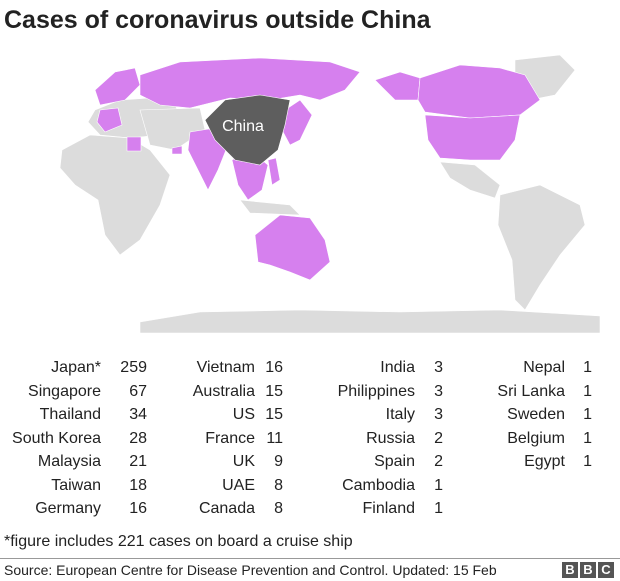 Image resolution: width=620 pixels, height=581 pixels. What do you see at coordinates (138, 461) in the screenshot?
I see `case-count: 21` at bounding box center [138, 461].